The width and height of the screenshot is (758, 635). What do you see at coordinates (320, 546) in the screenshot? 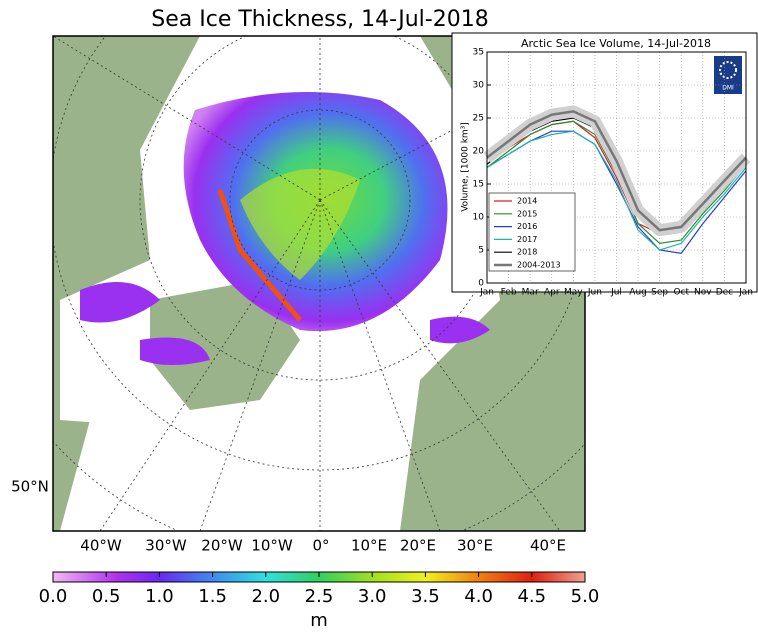
I see `lon-label: 0°` at bounding box center [320, 546].